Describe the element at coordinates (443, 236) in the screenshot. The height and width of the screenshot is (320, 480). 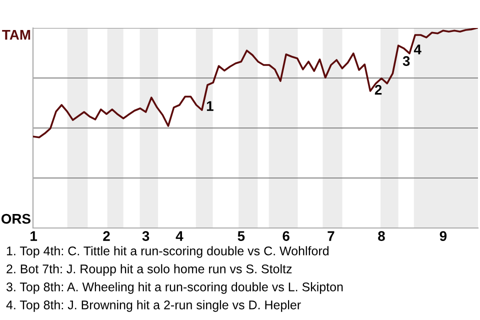
I see `x-tick-label: 9` at that location.